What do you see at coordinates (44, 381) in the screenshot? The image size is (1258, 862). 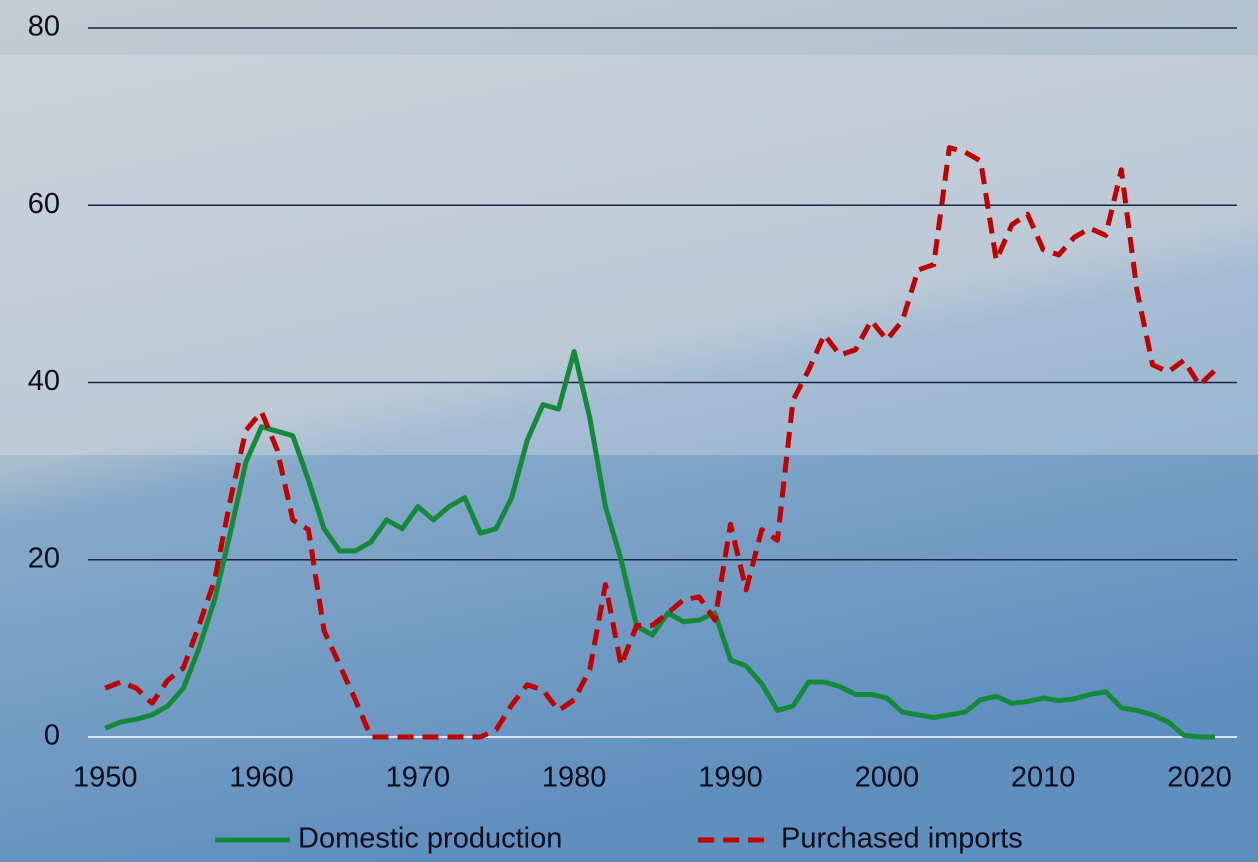 I see `y-tick-label: 40` at bounding box center [44, 381].